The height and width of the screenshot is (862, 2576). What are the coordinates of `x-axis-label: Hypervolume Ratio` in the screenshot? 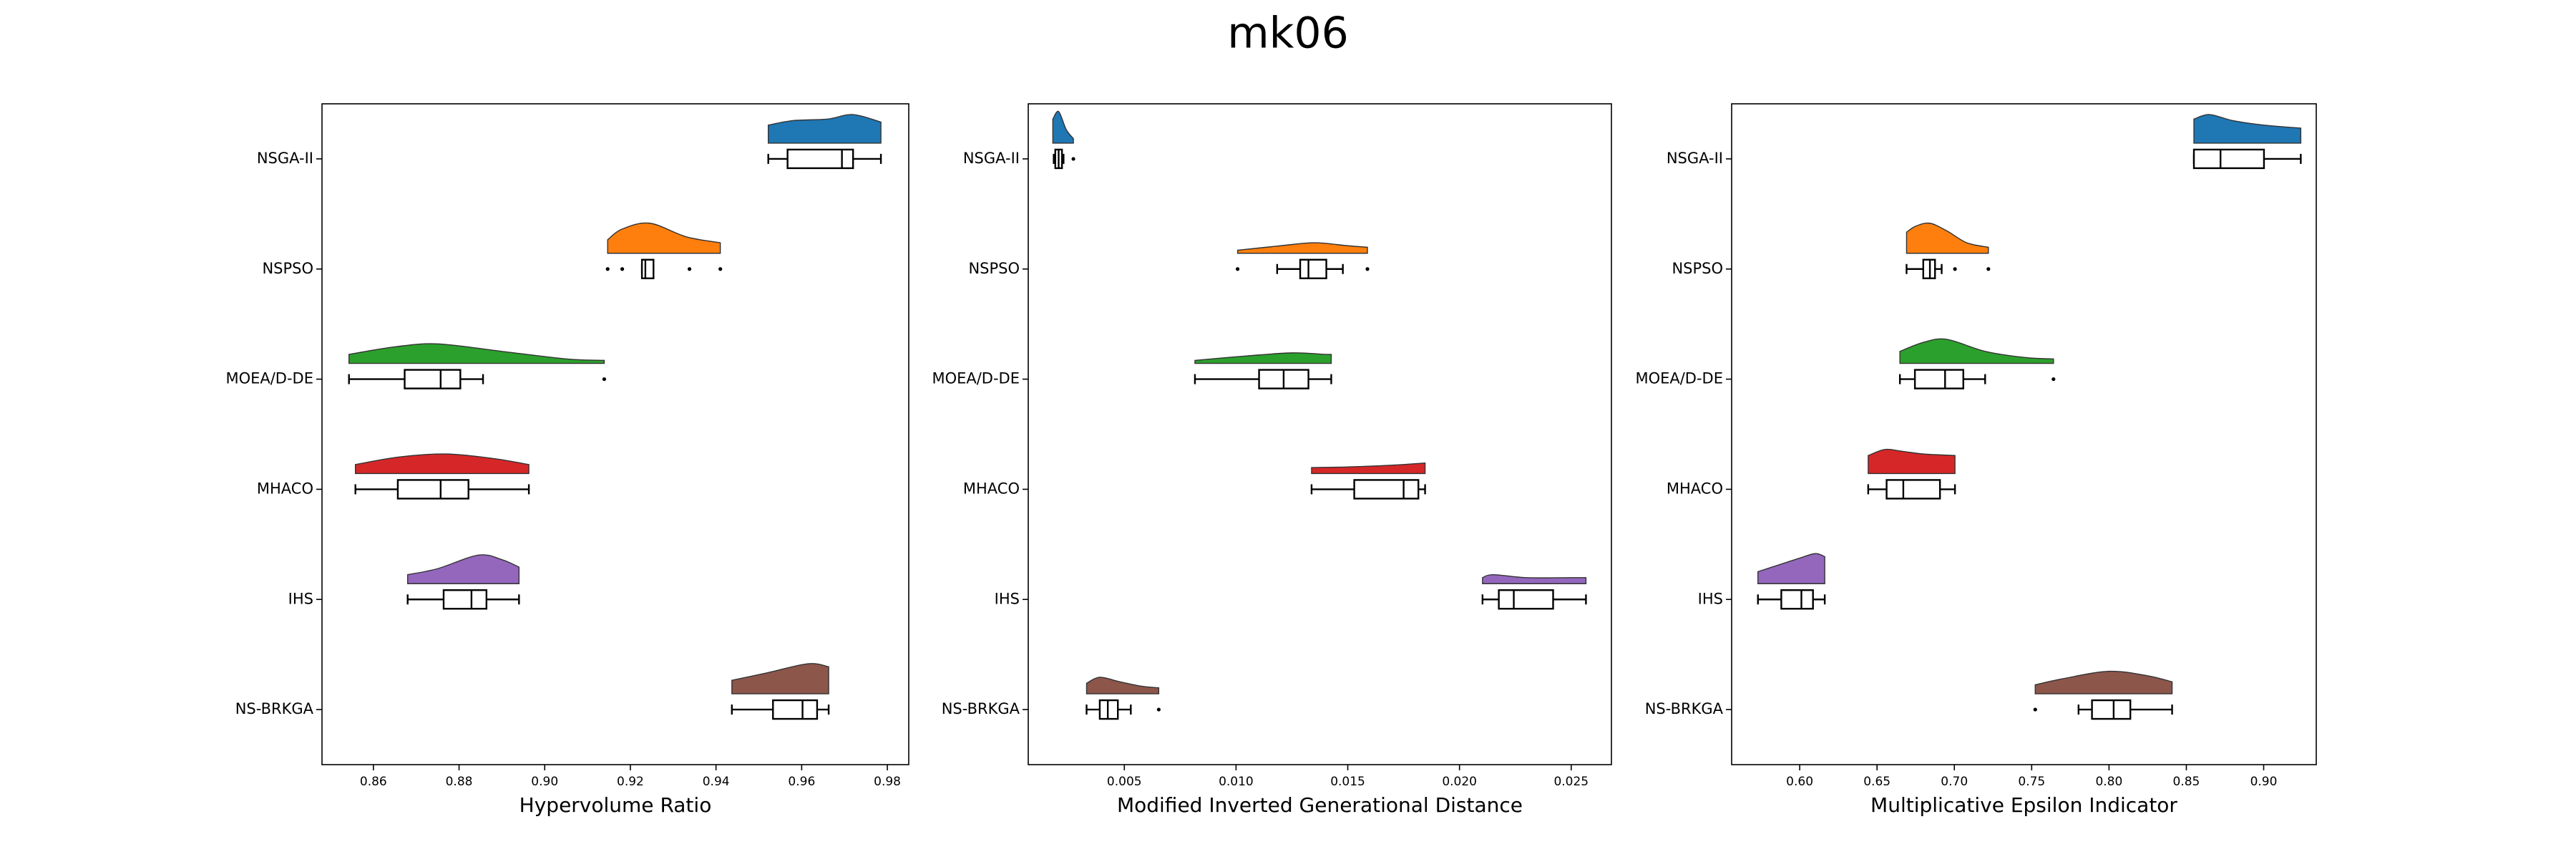 It's located at (615, 805).